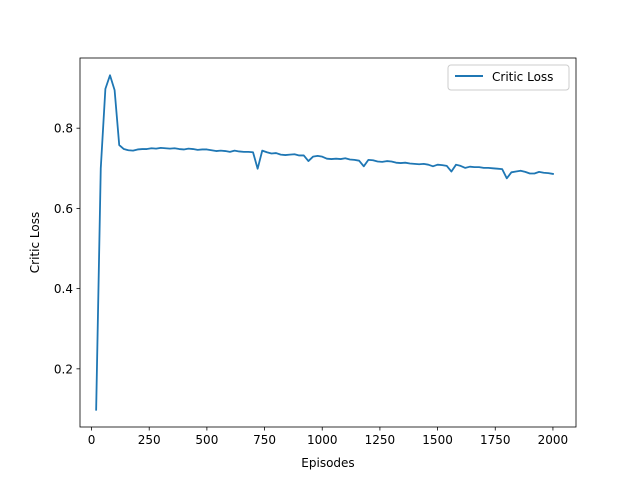 The width and height of the screenshot is (640, 480). What do you see at coordinates (380, 440) in the screenshot?
I see `x-tick-label: 1250` at bounding box center [380, 440].